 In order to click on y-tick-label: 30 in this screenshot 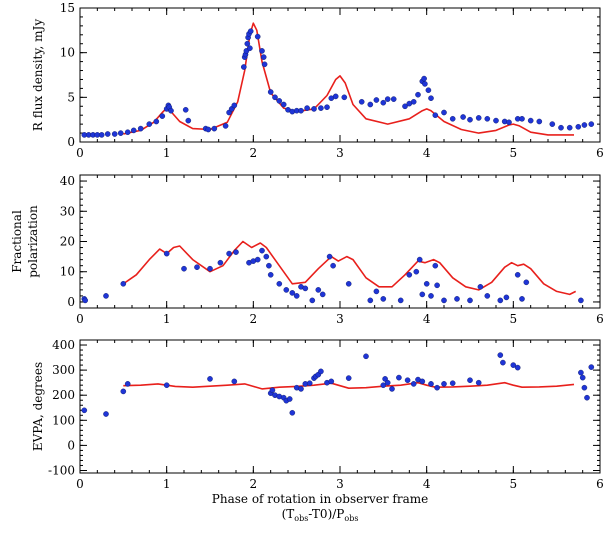, I will do `click(67, 211)`.